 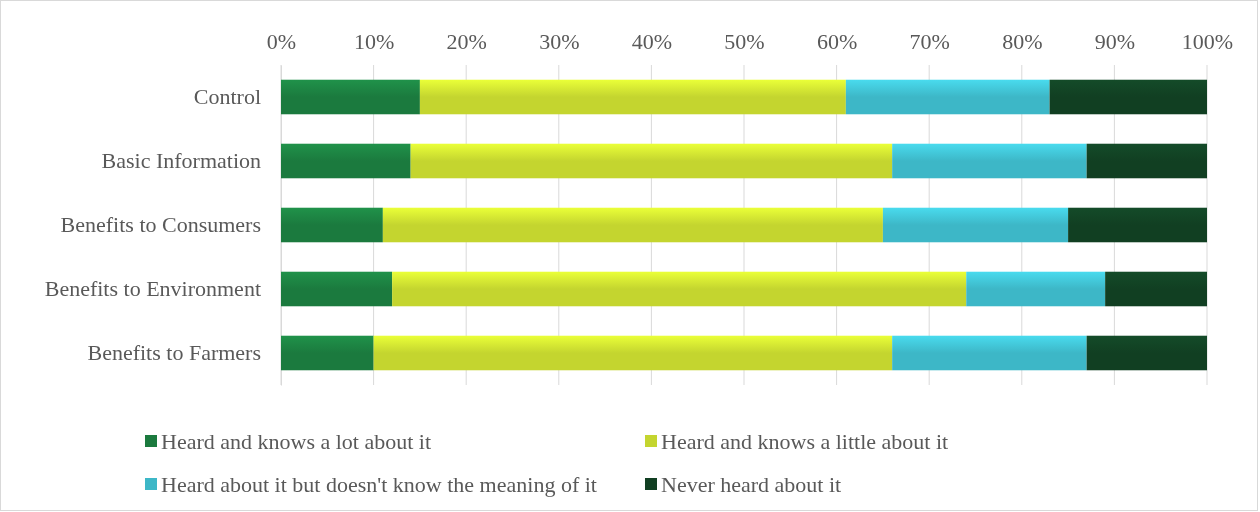 What do you see at coordinates (744, 41) in the screenshot?
I see `x-tick-label: 50%` at bounding box center [744, 41].